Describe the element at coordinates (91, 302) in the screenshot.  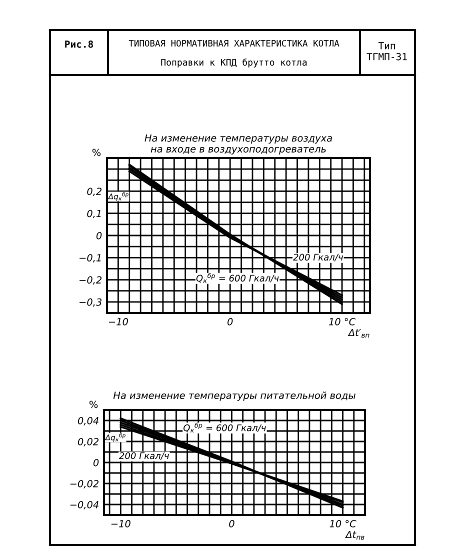
I see `y-tick-label: −0,3` at that location.